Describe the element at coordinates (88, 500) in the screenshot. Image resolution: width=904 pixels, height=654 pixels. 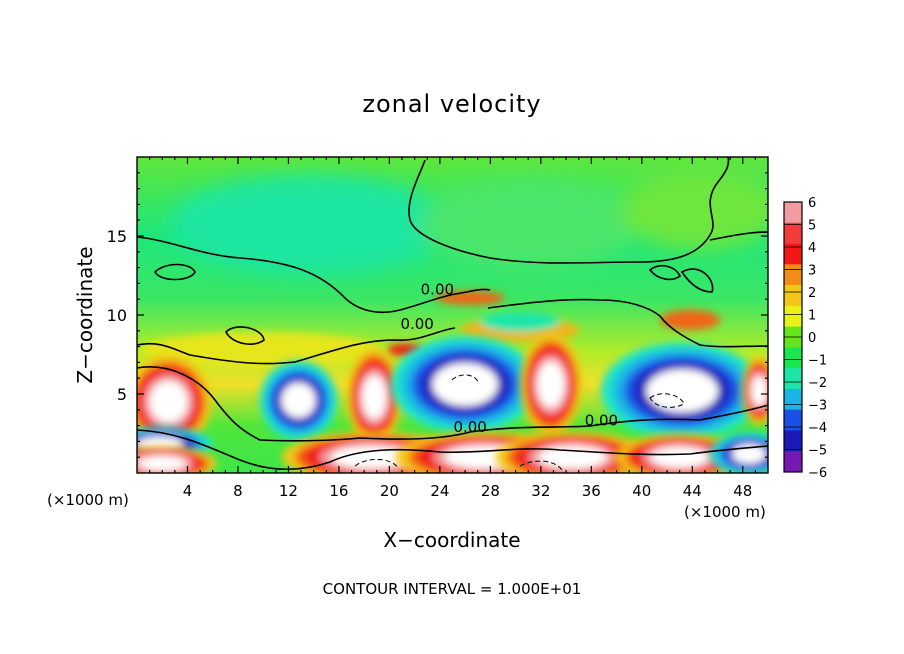
I see `x-unit-left: (×1000 m)` at that location.